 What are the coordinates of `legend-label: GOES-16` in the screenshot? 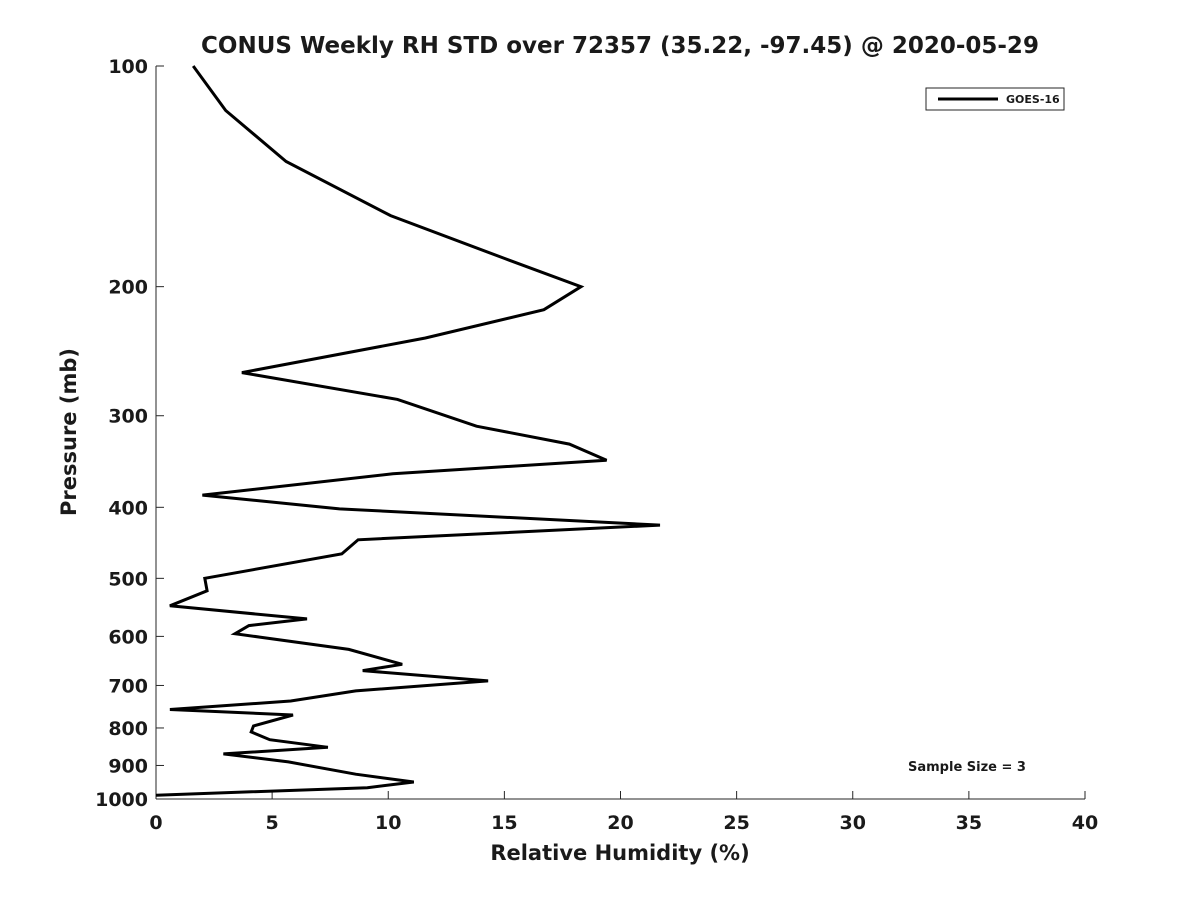 It's located at (1033, 99).